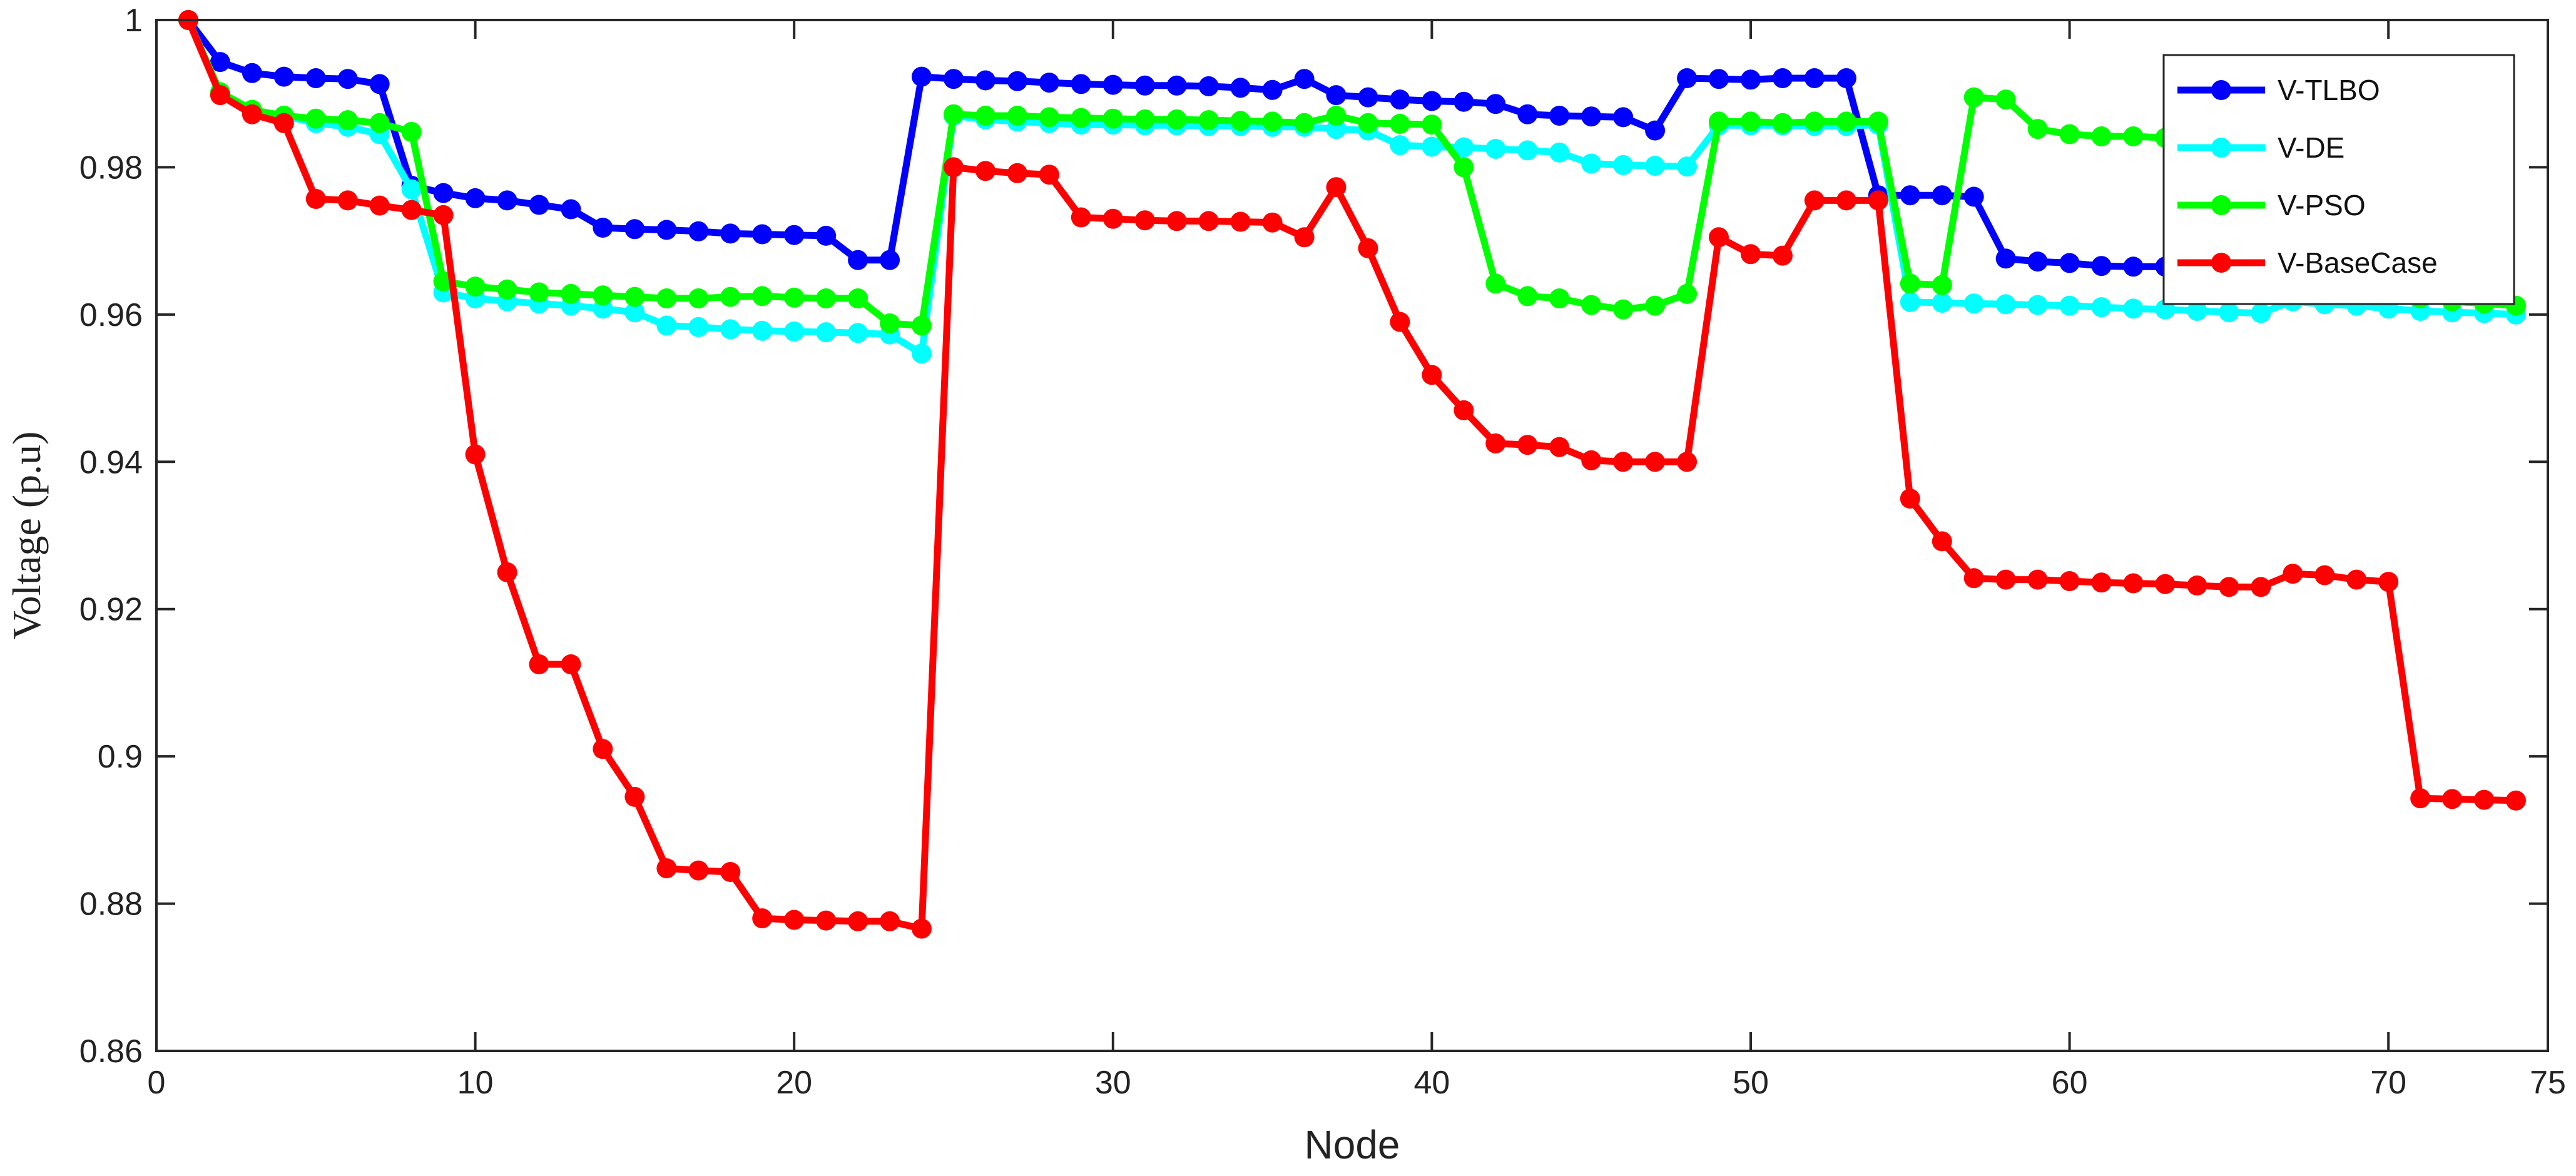 This screenshot has width=2576, height=1176. I want to click on x-tick-label: 75, so click(2548, 1083).